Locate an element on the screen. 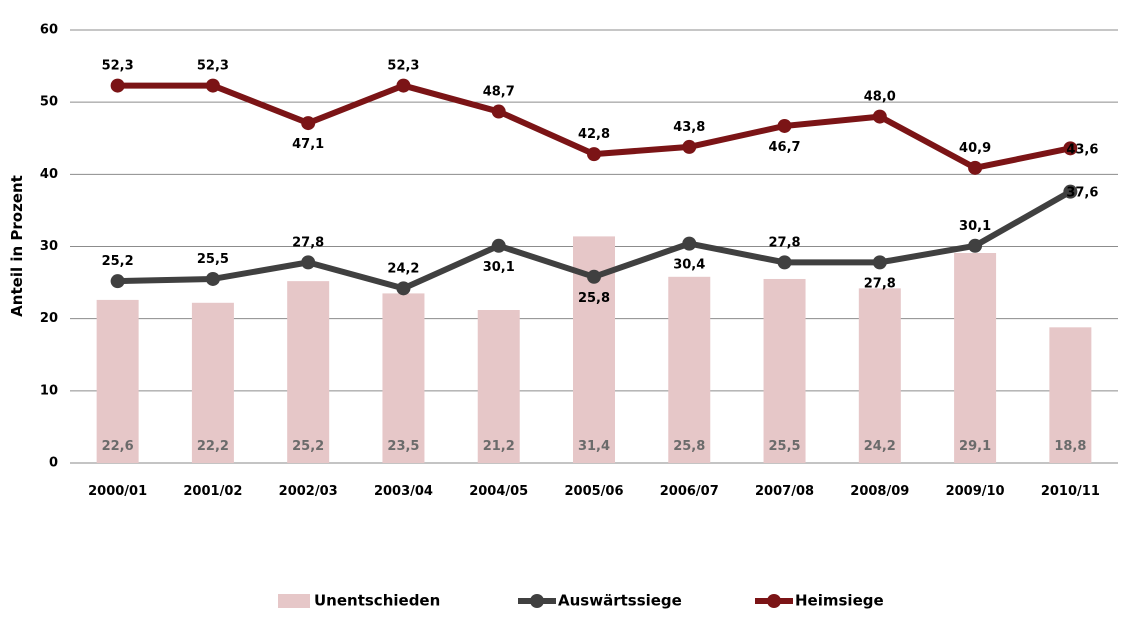 Image resolution: width=1136 pixels, height=639 pixels. bar-data-label: 22,6 is located at coordinates (118, 446).